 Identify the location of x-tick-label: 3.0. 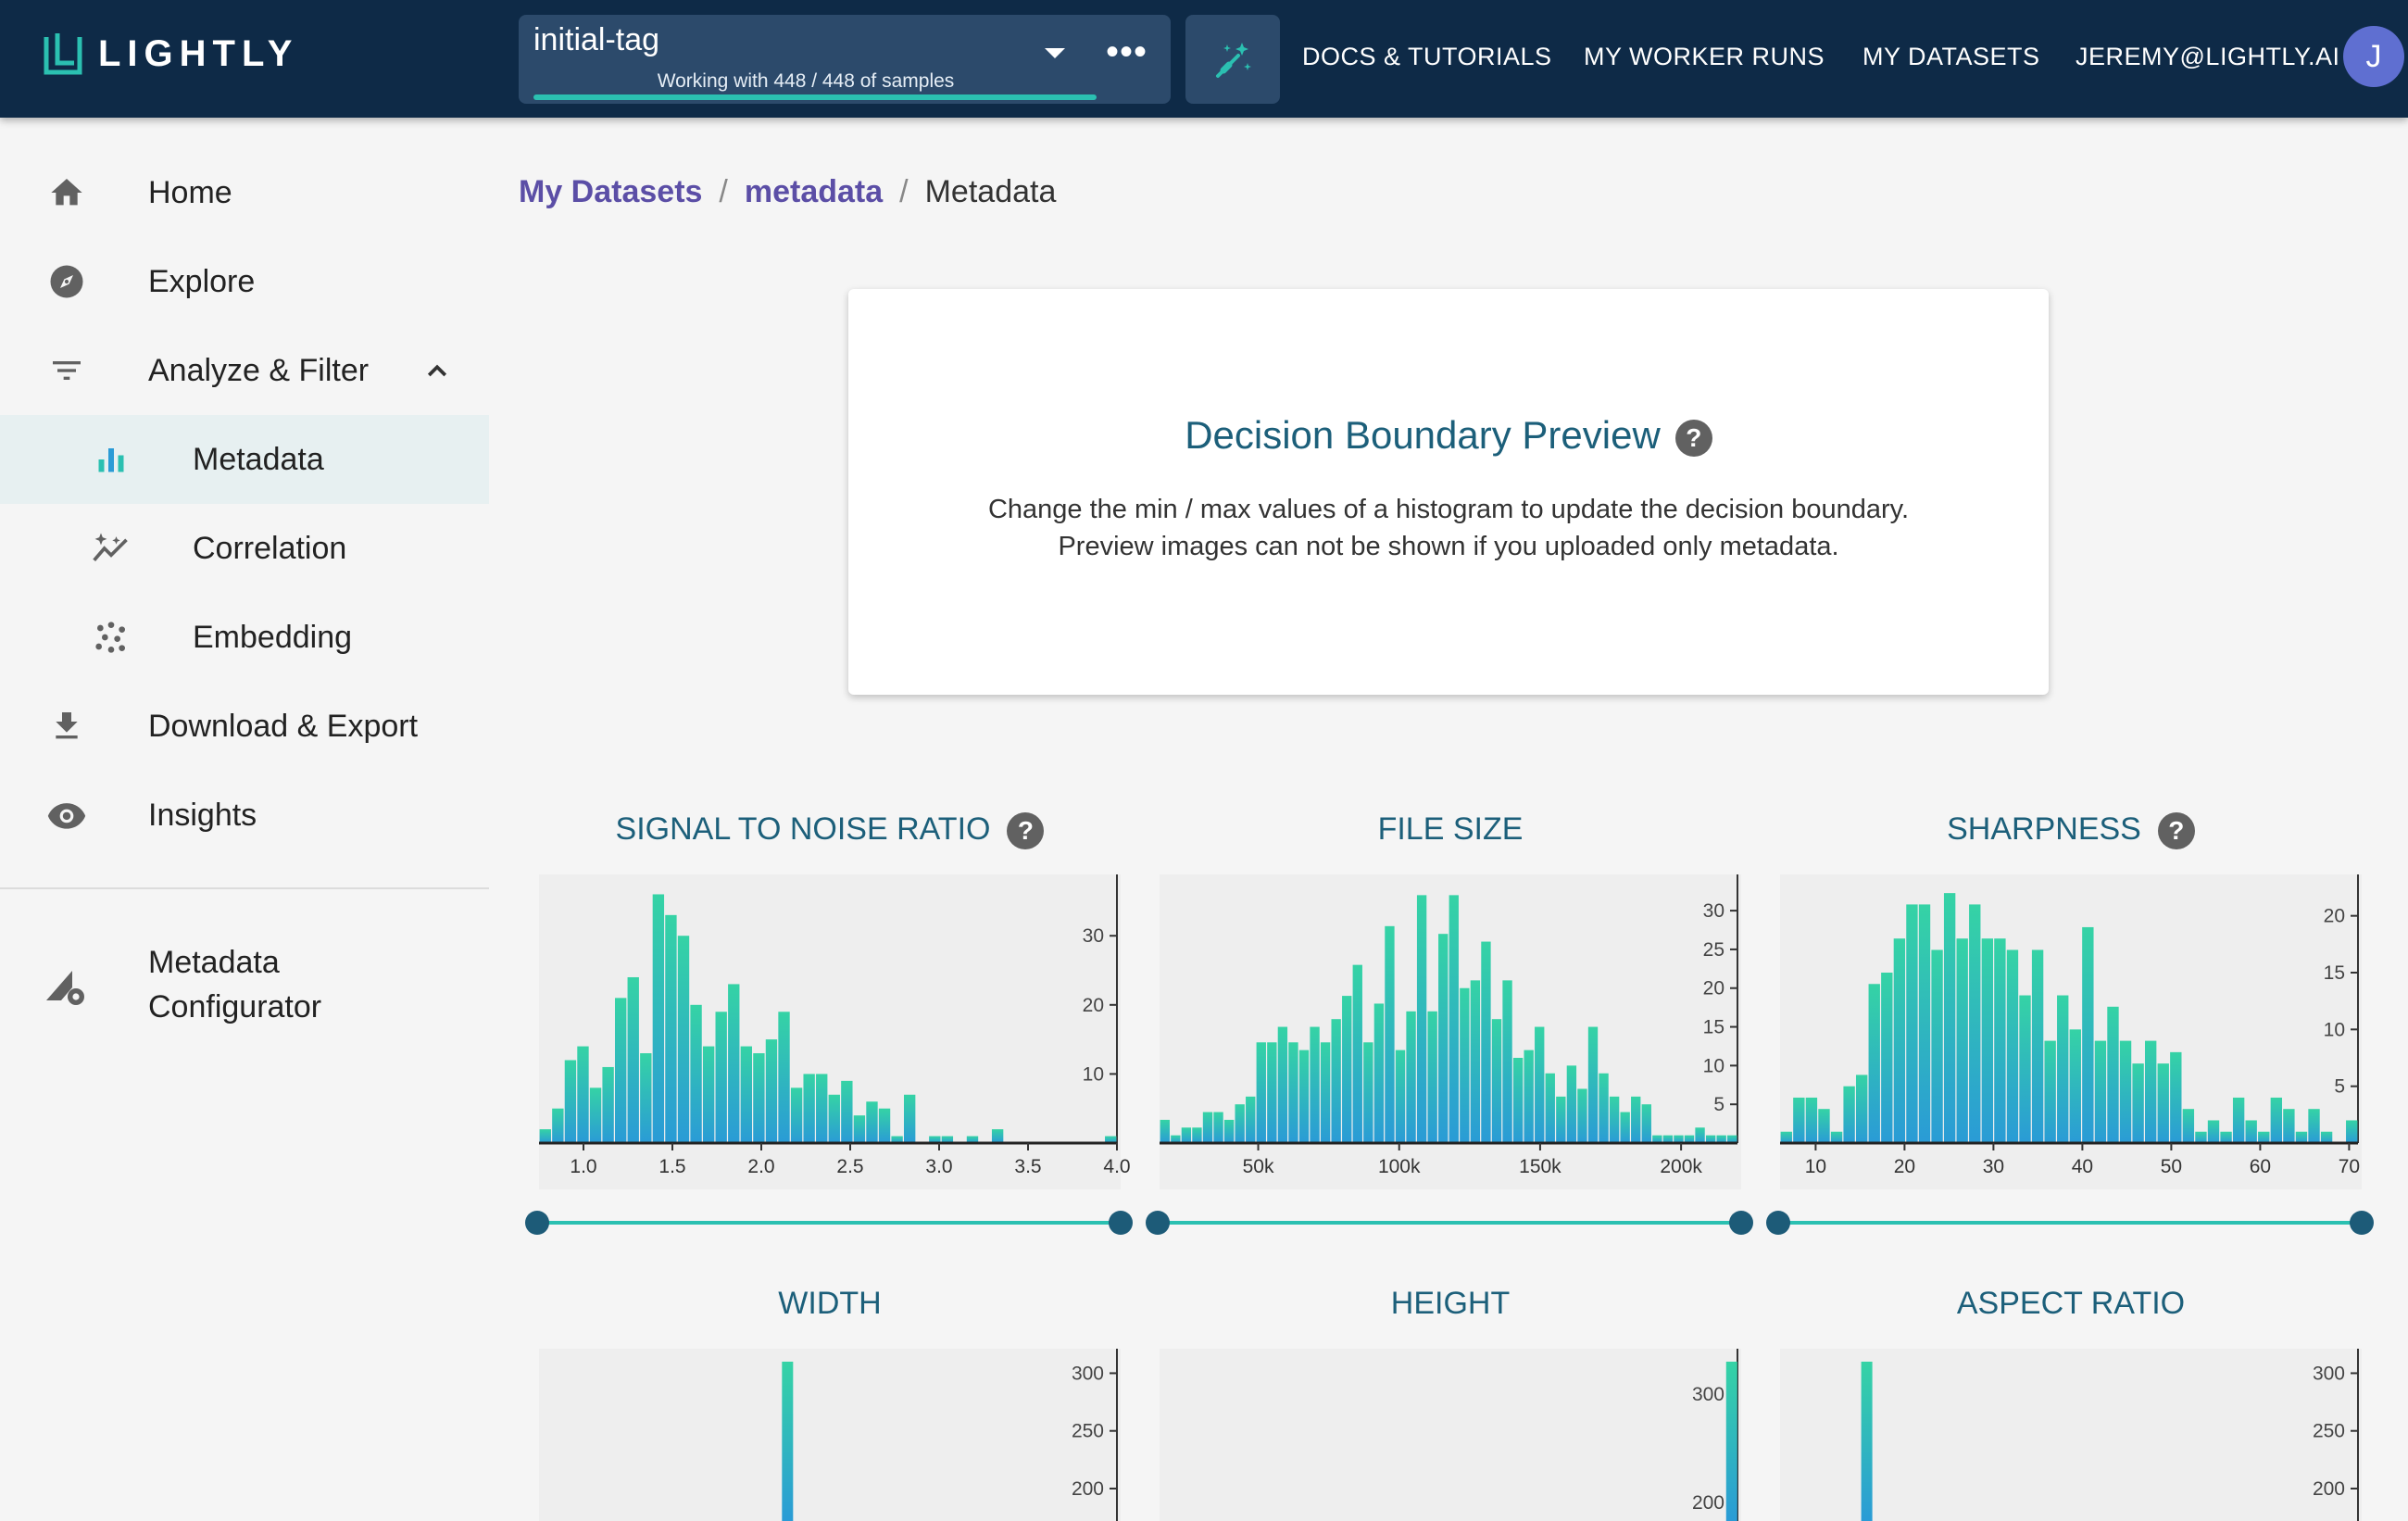
(938, 1167).